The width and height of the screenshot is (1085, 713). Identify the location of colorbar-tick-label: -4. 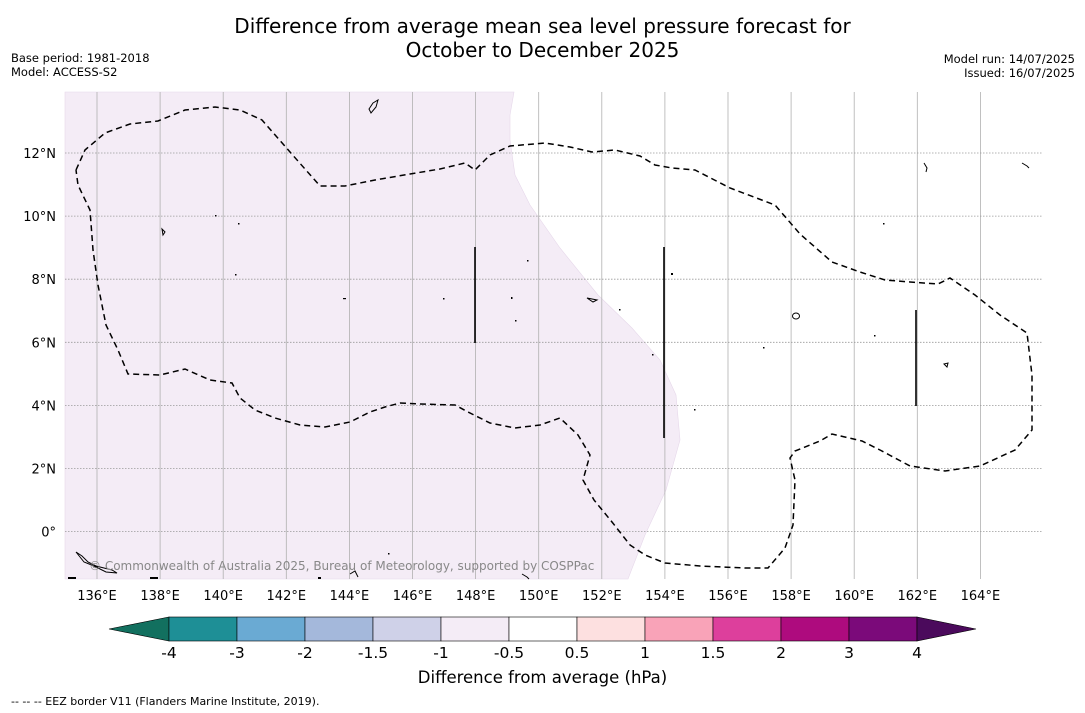
(168, 653).